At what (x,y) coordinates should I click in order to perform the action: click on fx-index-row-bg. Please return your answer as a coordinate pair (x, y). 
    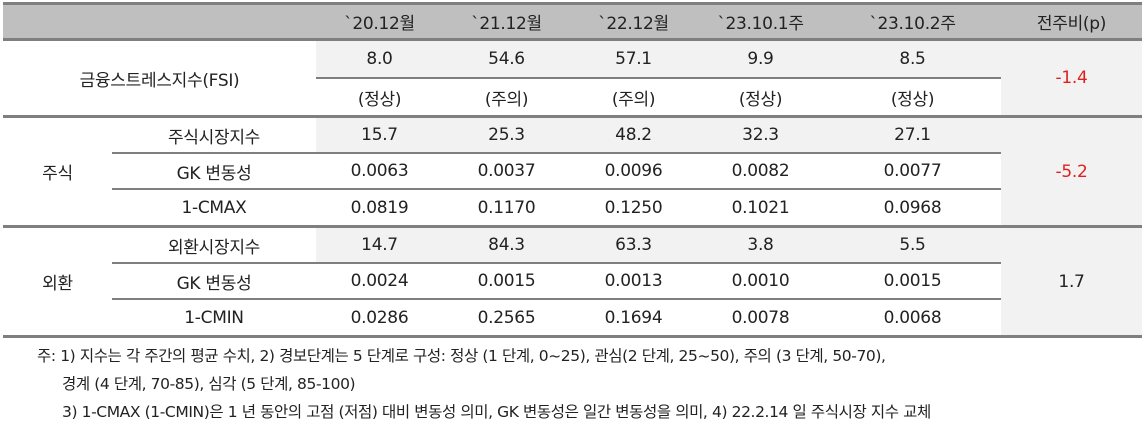
    Looking at the image, I should click on (658, 245).